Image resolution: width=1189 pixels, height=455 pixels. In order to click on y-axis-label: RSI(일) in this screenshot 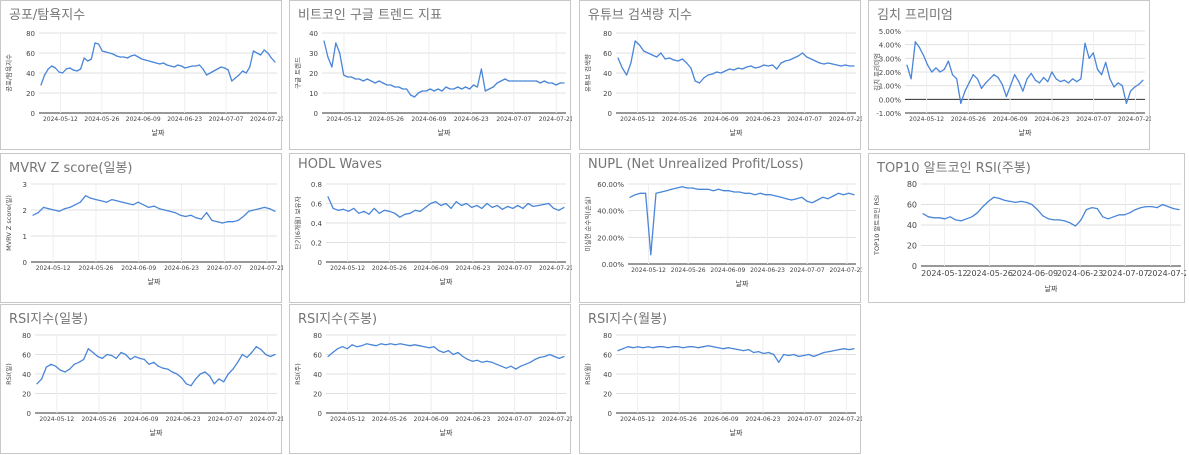, I will do `click(8, 374)`.